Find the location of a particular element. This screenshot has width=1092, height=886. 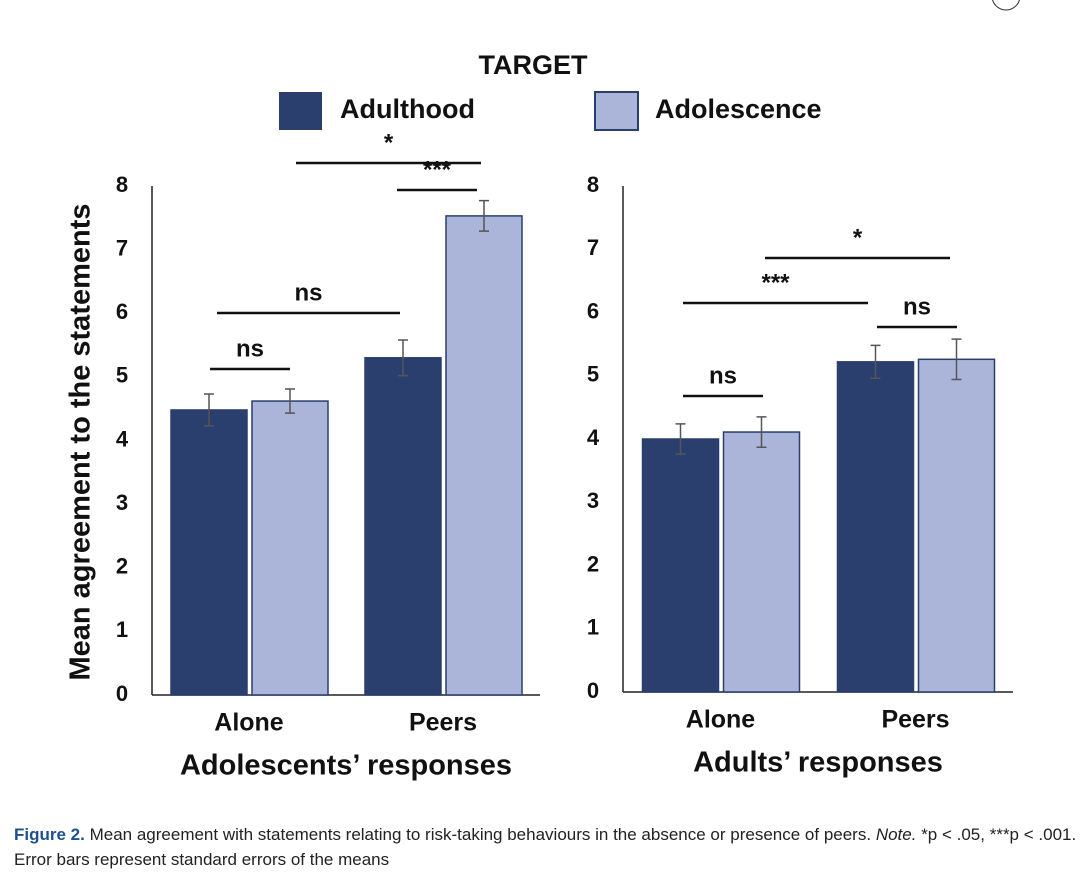

caption-label: Figure 2. is located at coordinates (49, 834).